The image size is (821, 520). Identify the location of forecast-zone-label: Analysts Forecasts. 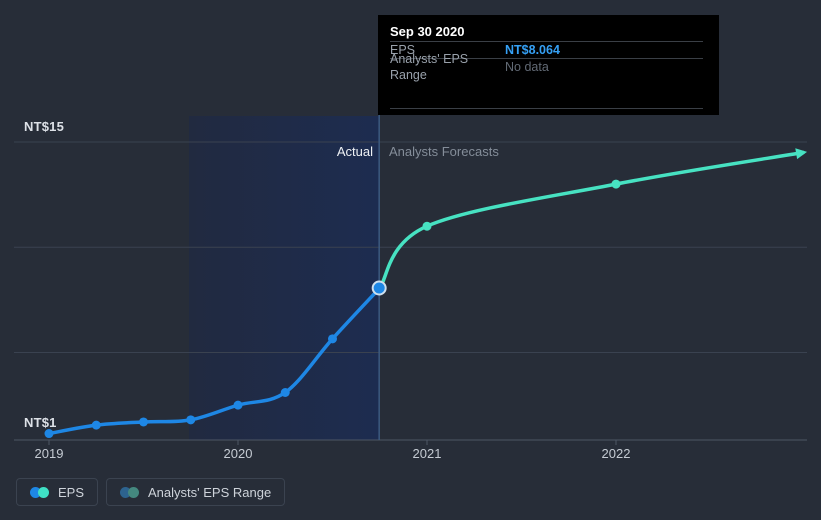
(444, 151).